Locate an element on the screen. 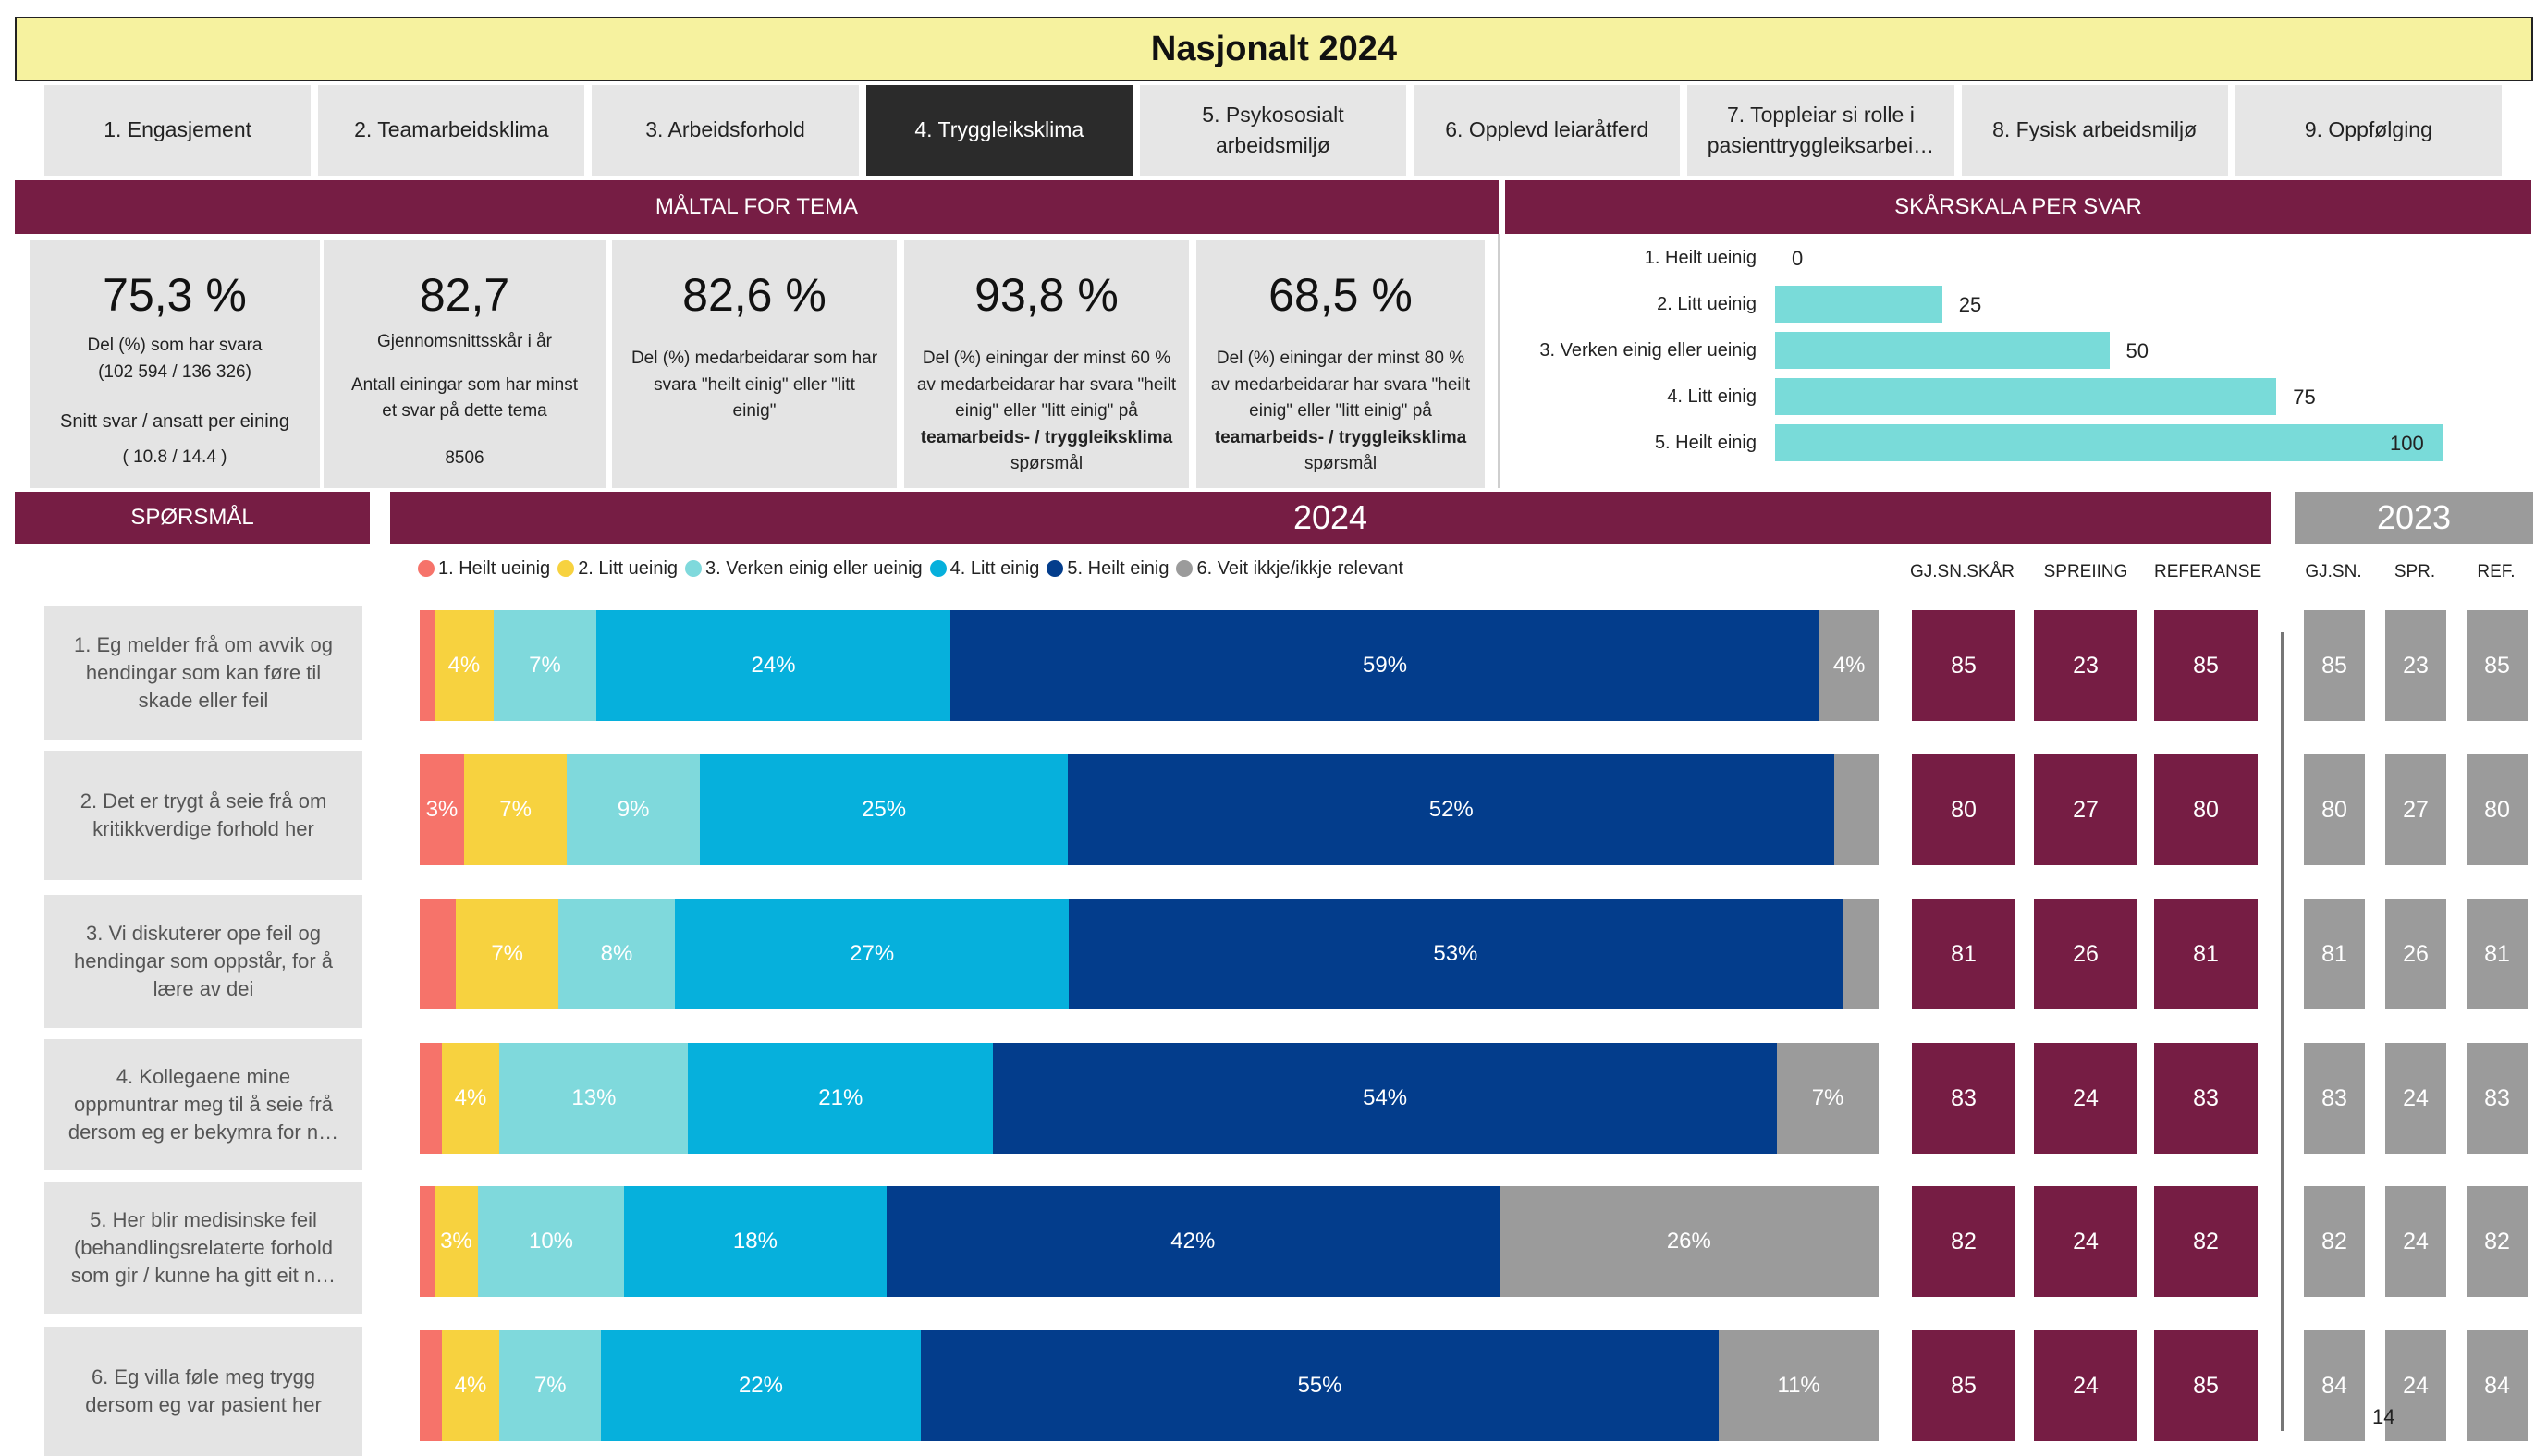 Image resolution: width=2535 pixels, height=1456 pixels. bar-segment-label: 42% is located at coordinates (1193, 1241).